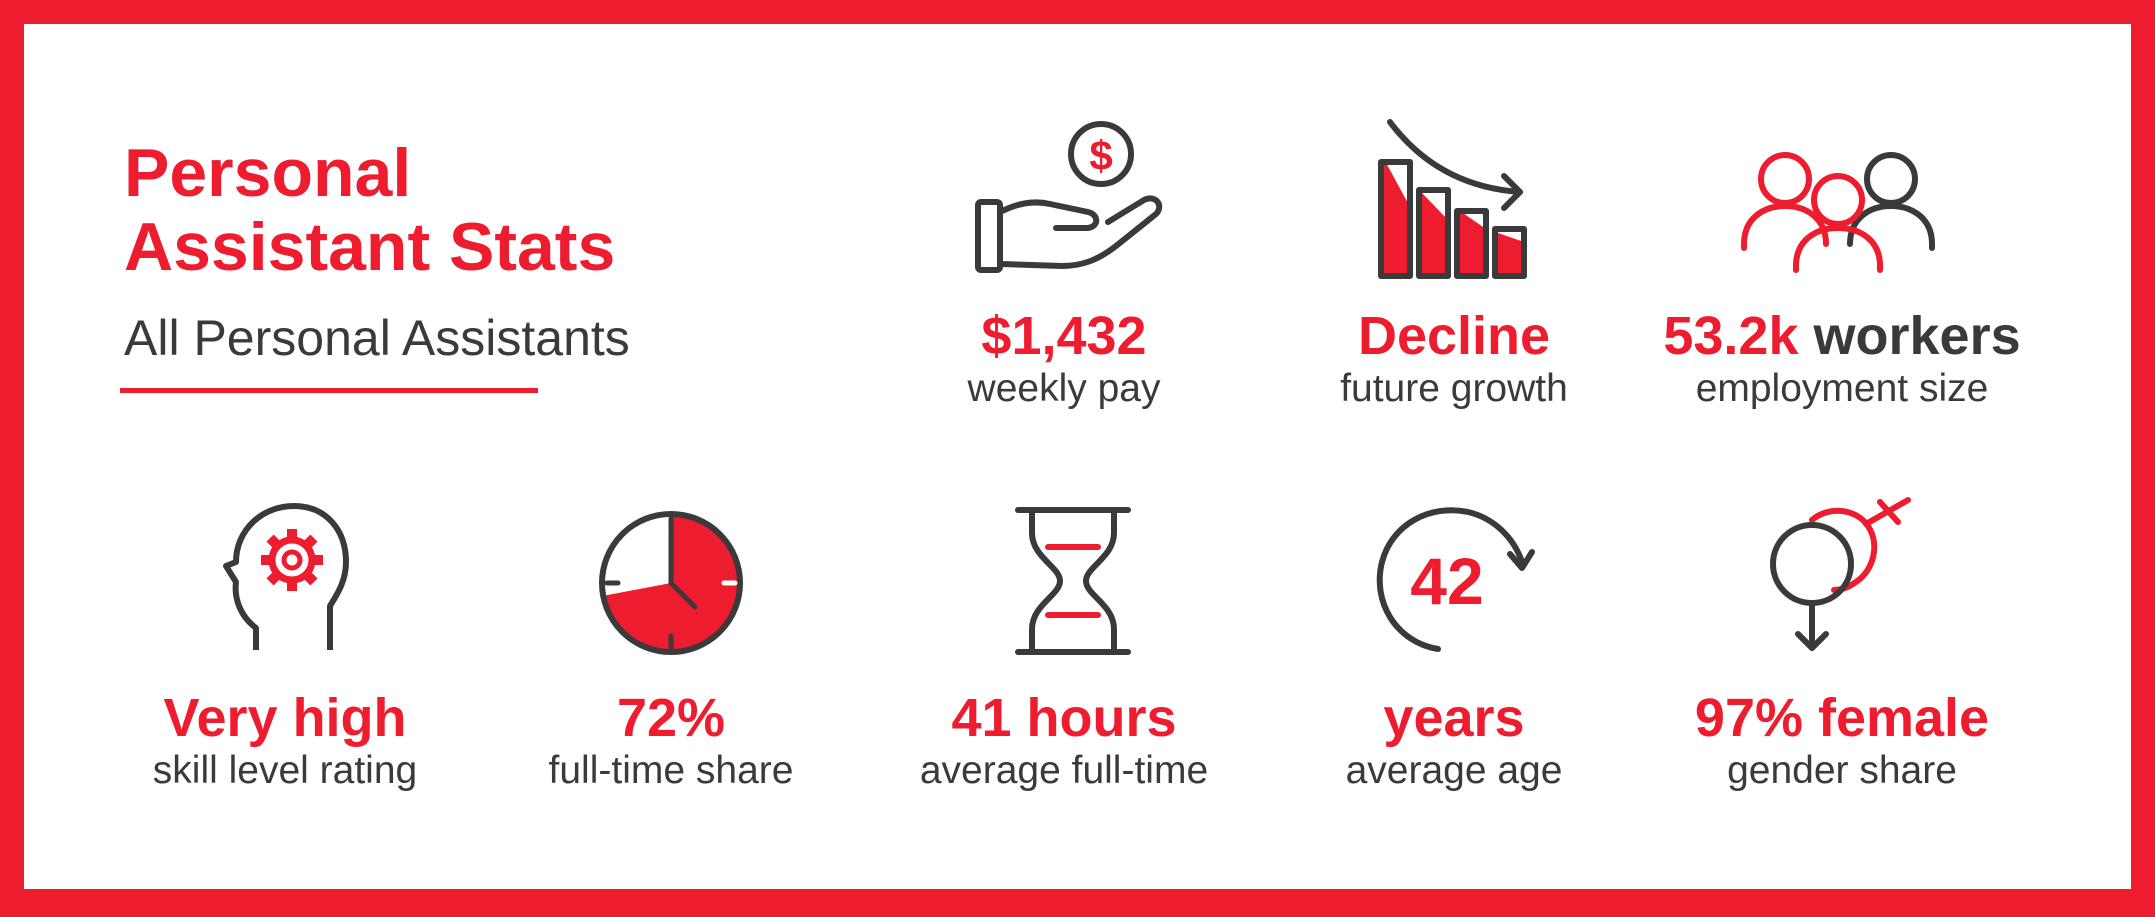  I want to click on employment-value-suffix: workers, so click(1917, 336).